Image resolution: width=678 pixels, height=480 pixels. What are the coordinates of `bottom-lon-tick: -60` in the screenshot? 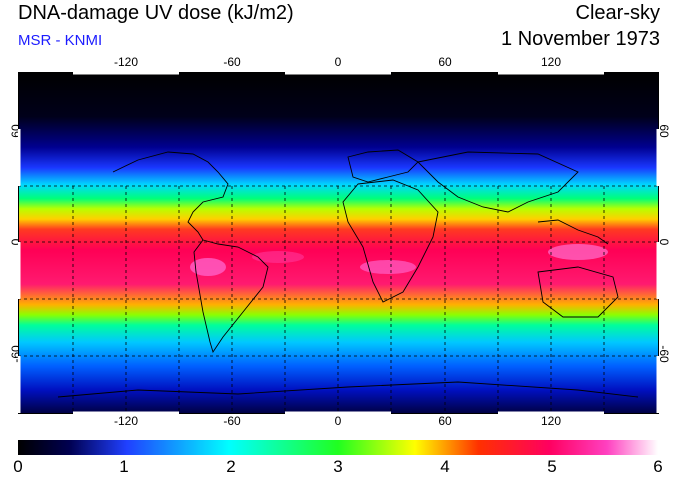 It's located at (232, 421).